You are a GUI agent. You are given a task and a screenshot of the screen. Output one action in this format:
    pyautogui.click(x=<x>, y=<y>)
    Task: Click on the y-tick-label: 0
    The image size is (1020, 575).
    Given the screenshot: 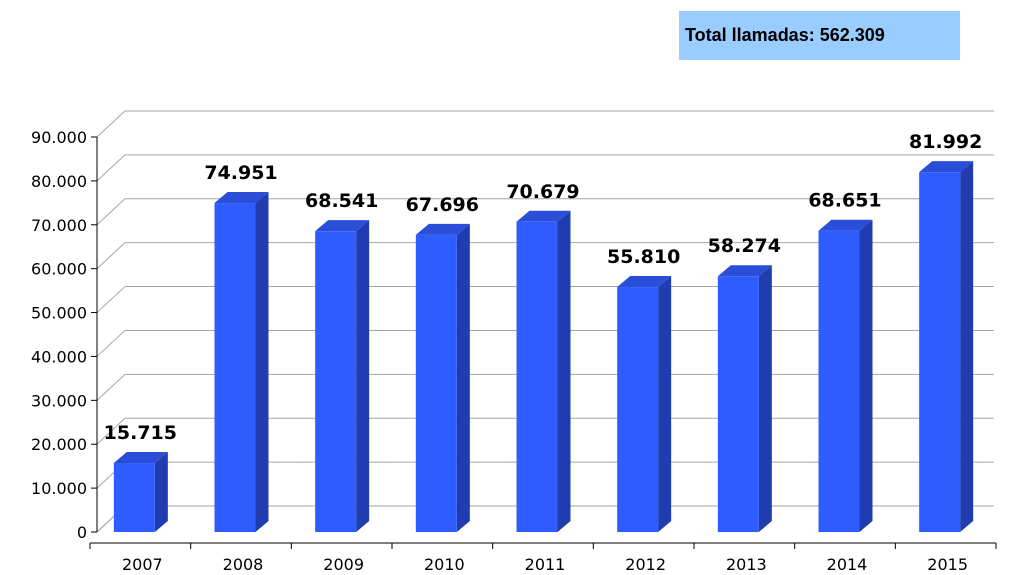 What is the action you would take?
    pyautogui.click(x=82, y=532)
    